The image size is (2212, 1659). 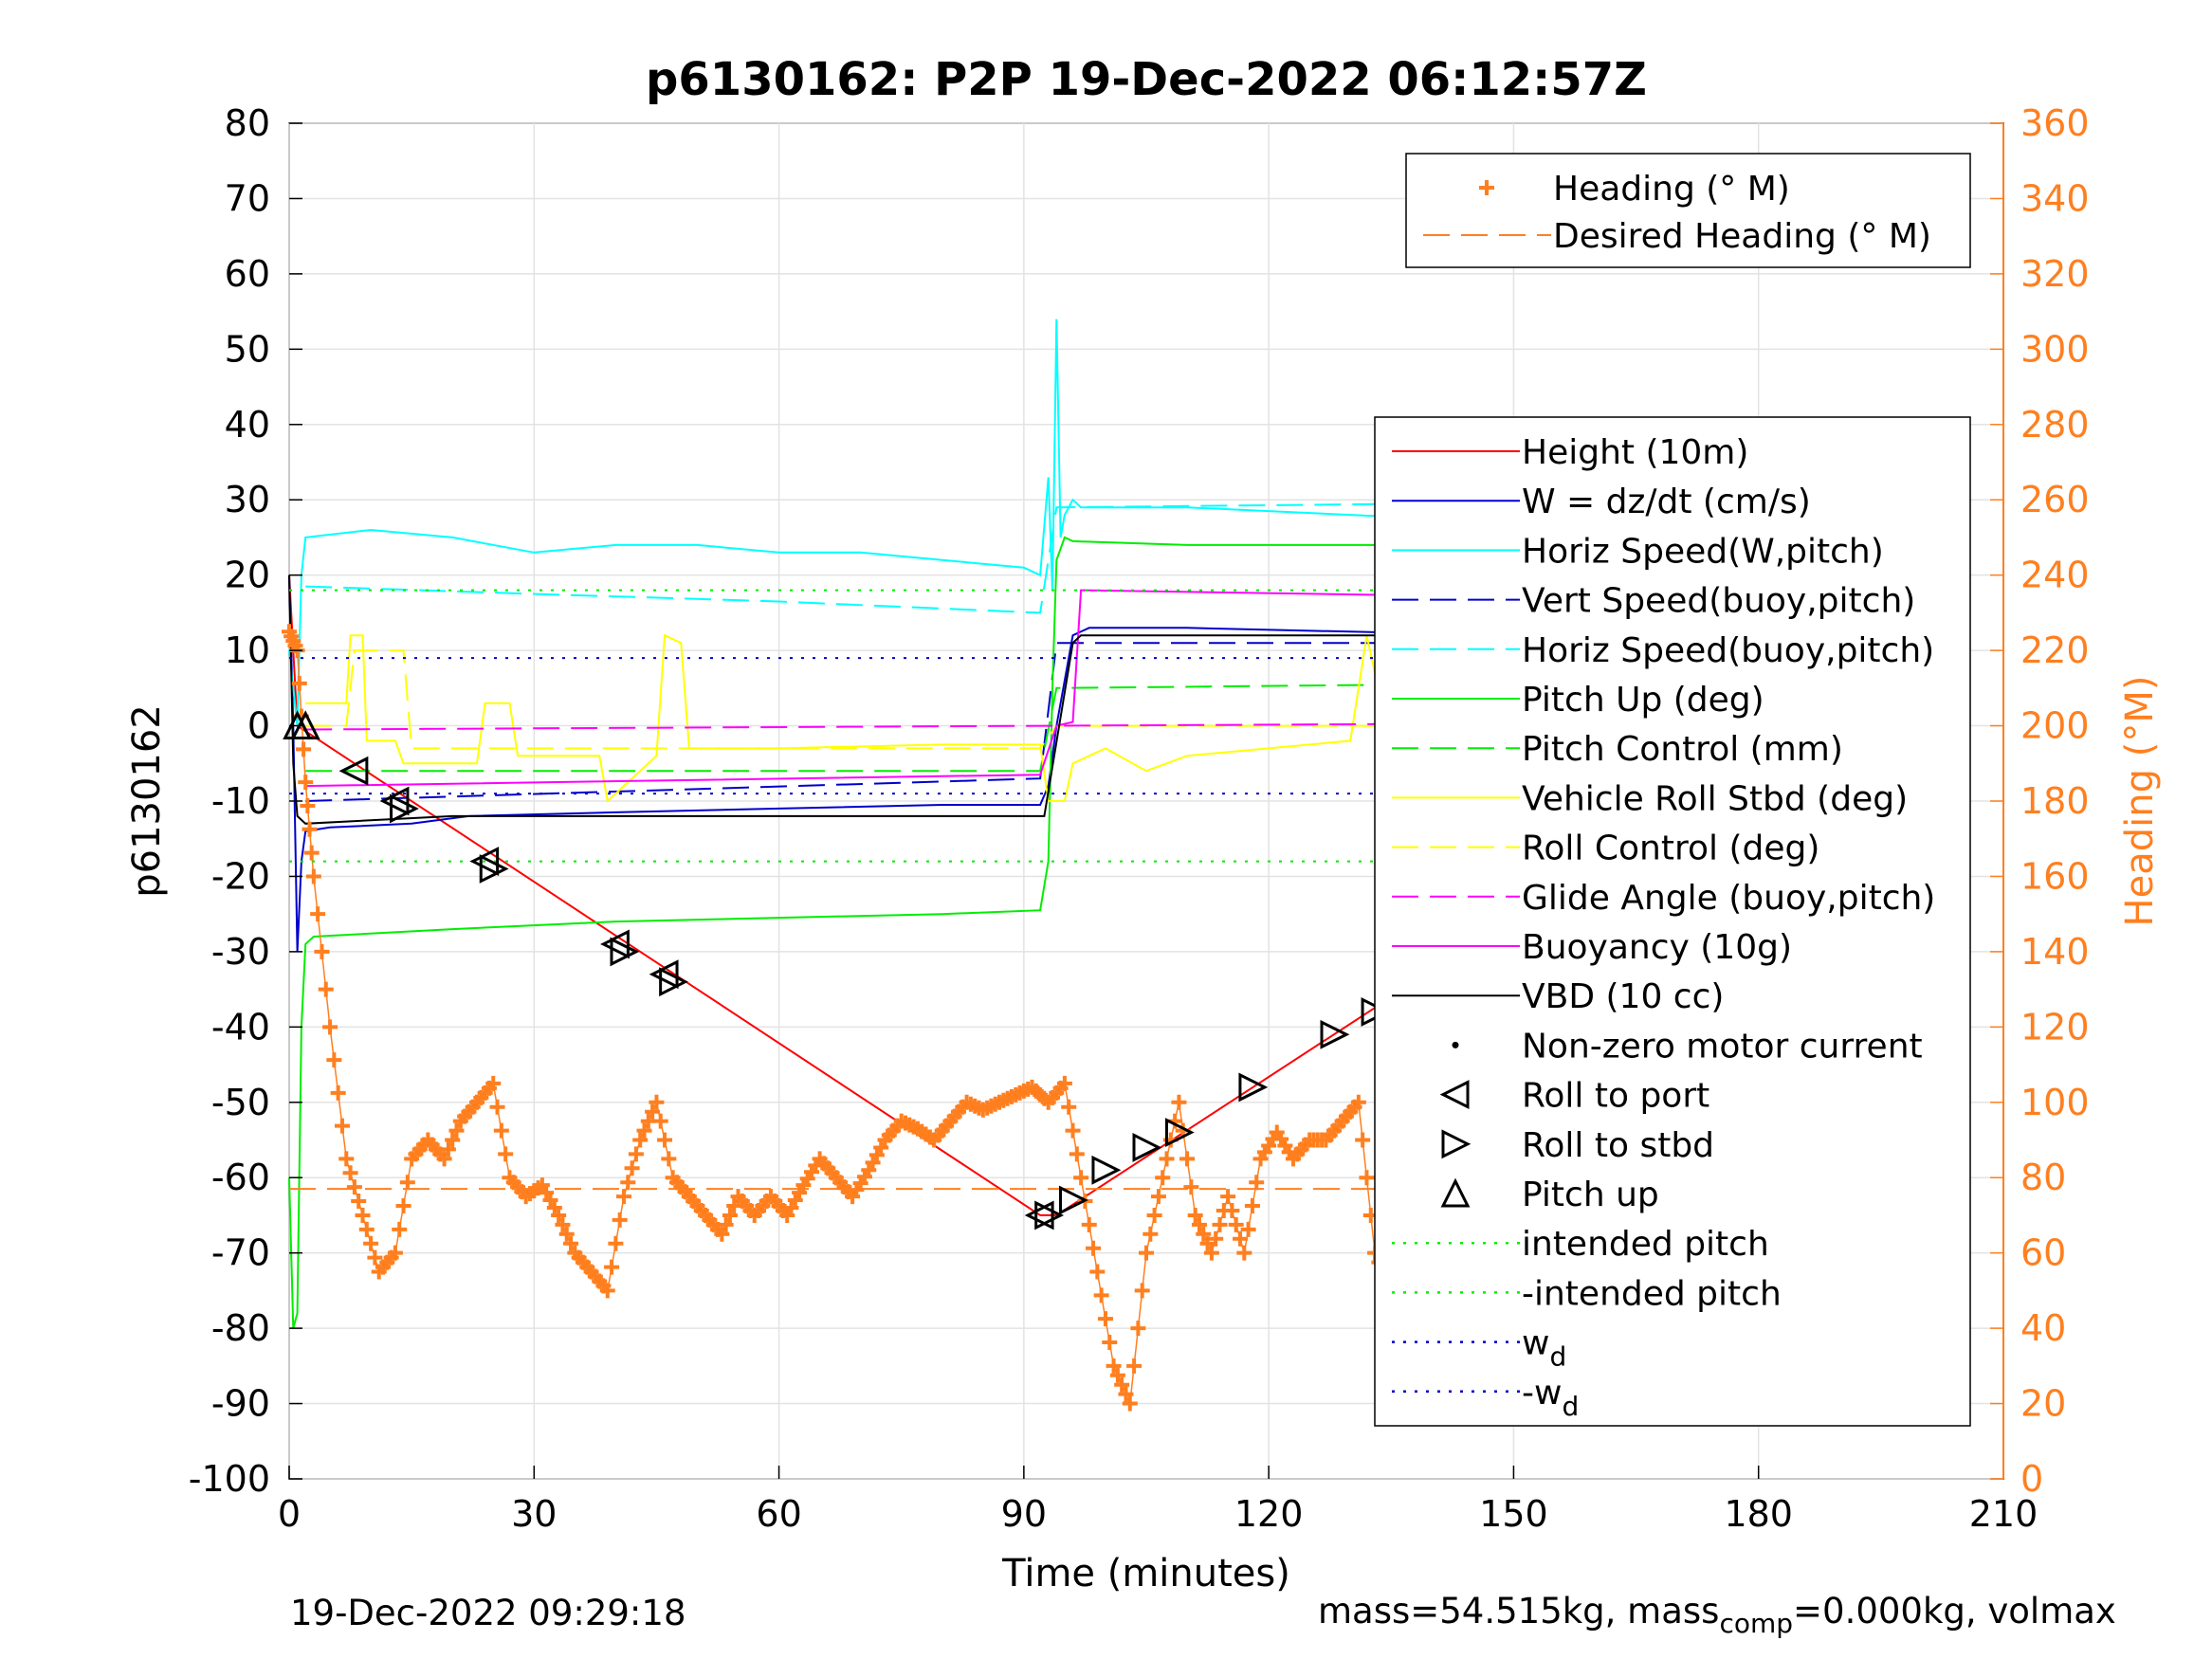 What do you see at coordinates (778, 1514) in the screenshot?
I see `x-tick-label: 60` at bounding box center [778, 1514].